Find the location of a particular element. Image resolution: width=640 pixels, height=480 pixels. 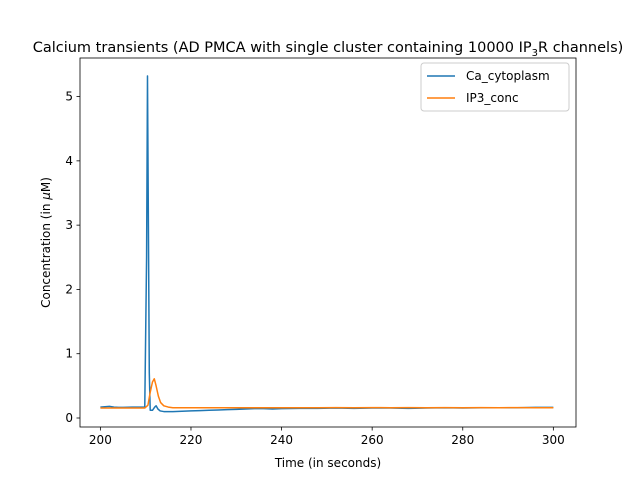

y-axis: 0 1 2 3 4 5 is located at coordinates (72, 257).